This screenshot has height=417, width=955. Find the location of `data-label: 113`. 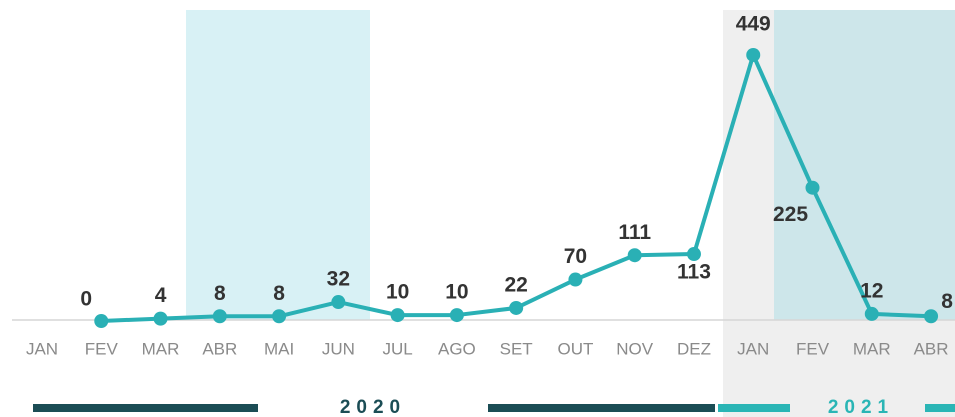

data-label: 113 is located at coordinates (694, 272).